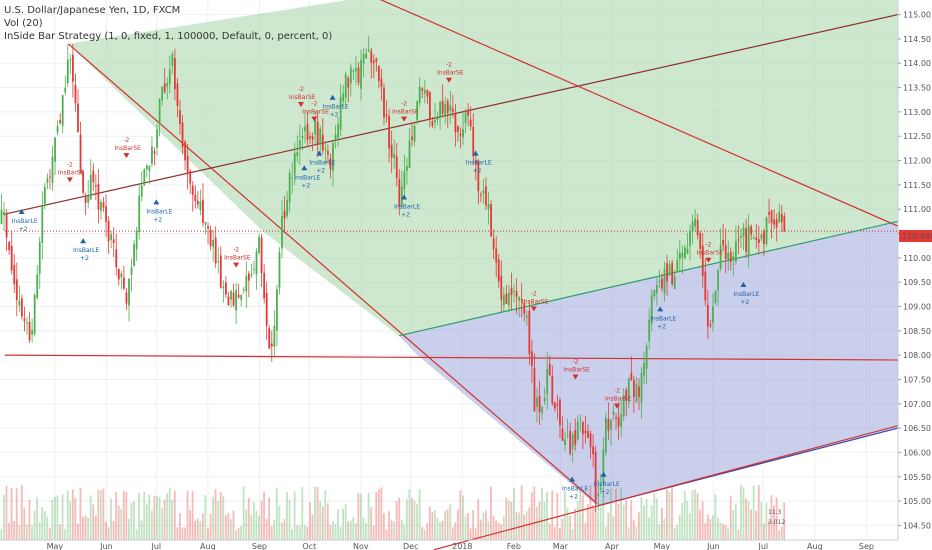 This screenshot has height=550, width=932. What do you see at coordinates (917, 258) in the screenshot?
I see `price-tick-label-11: 110.00` at bounding box center [917, 258].